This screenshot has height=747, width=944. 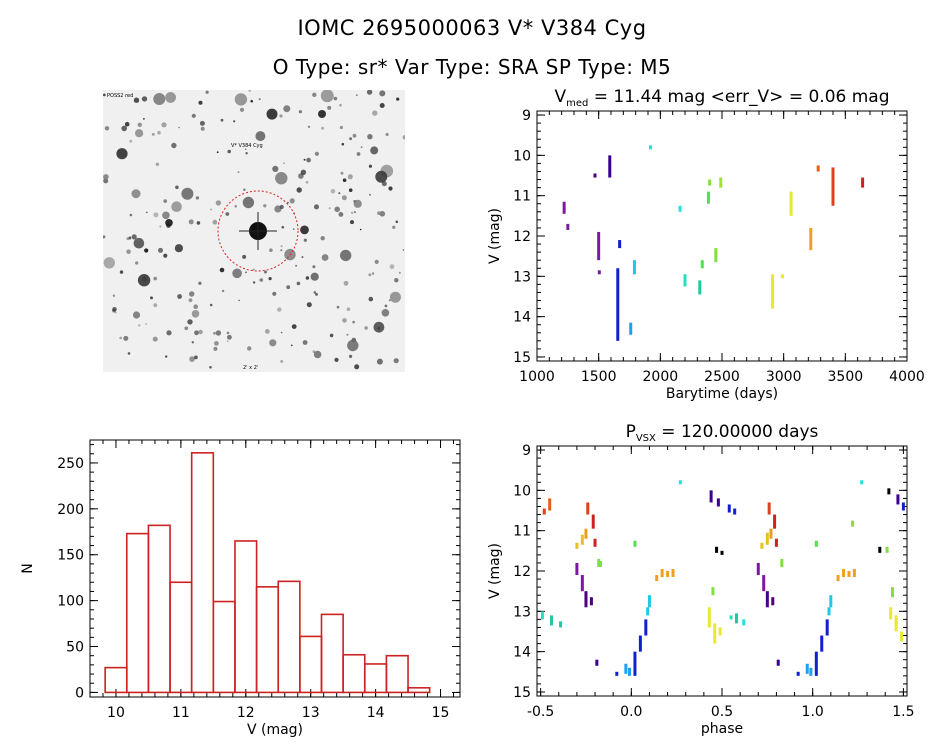 What do you see at coordinates (275, 730) in the screenshot?
I see `x-axis-label: V (mag)` at bounding box center [275, 730].